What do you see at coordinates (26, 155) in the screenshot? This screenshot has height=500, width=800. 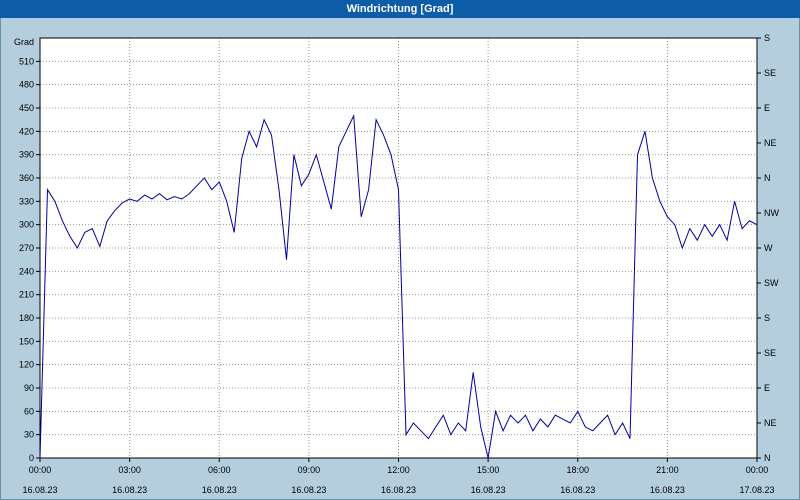 I see `y-tick-label: 390` at bounding box center [26, 155].